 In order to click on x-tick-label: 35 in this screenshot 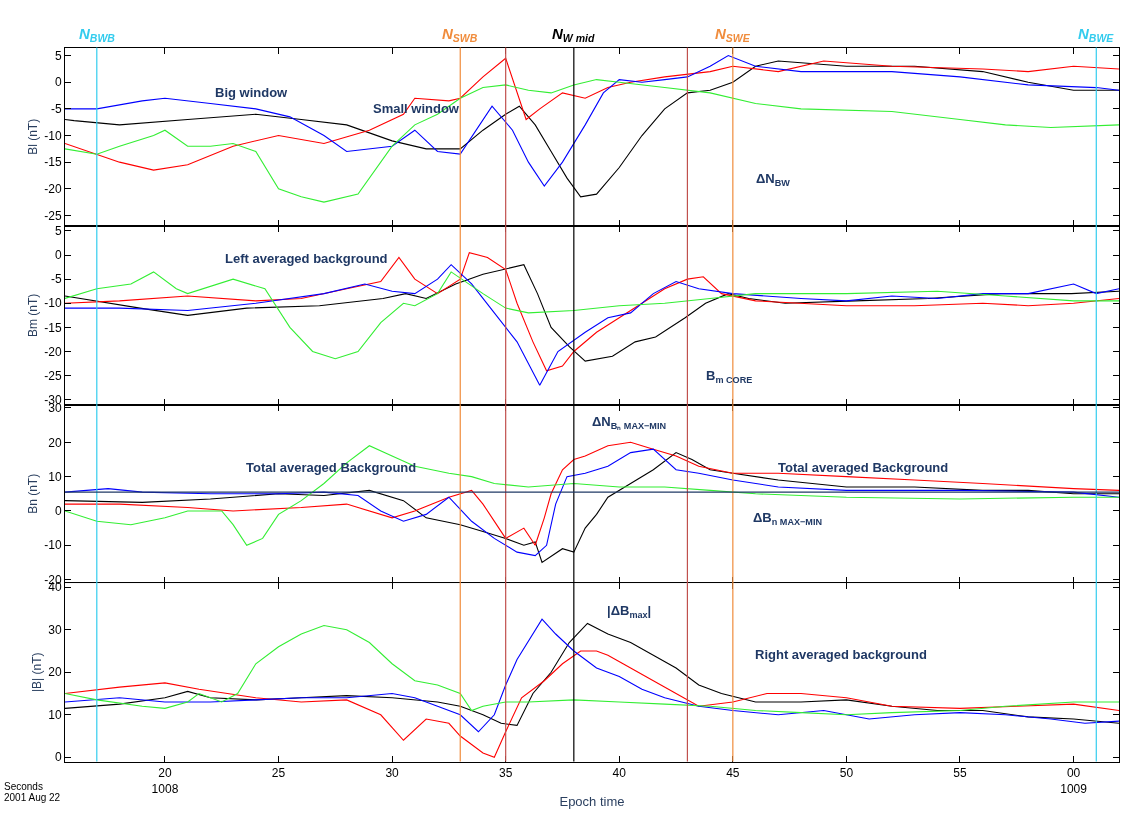, I will do `click(506, 772)`.